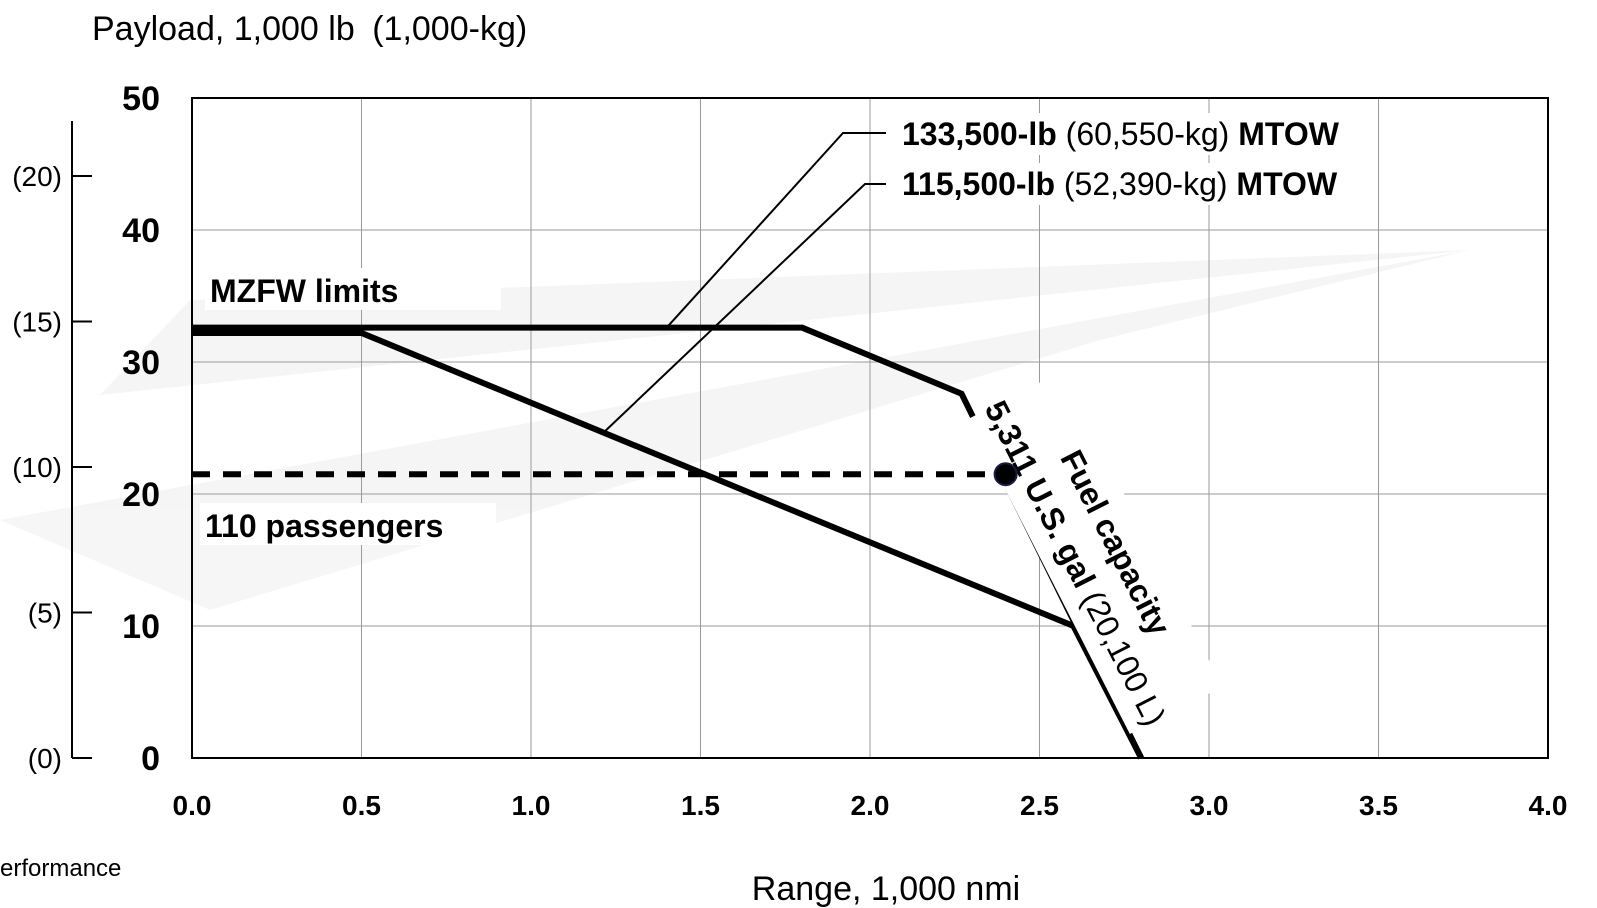 Image resolution: width=1597 pixels, height=908 pixels. What do you see at coordinates (37, 176) in the screenshot?
I see `y-metric-tick-label-4: (20)` at bounding box center [37, 176].